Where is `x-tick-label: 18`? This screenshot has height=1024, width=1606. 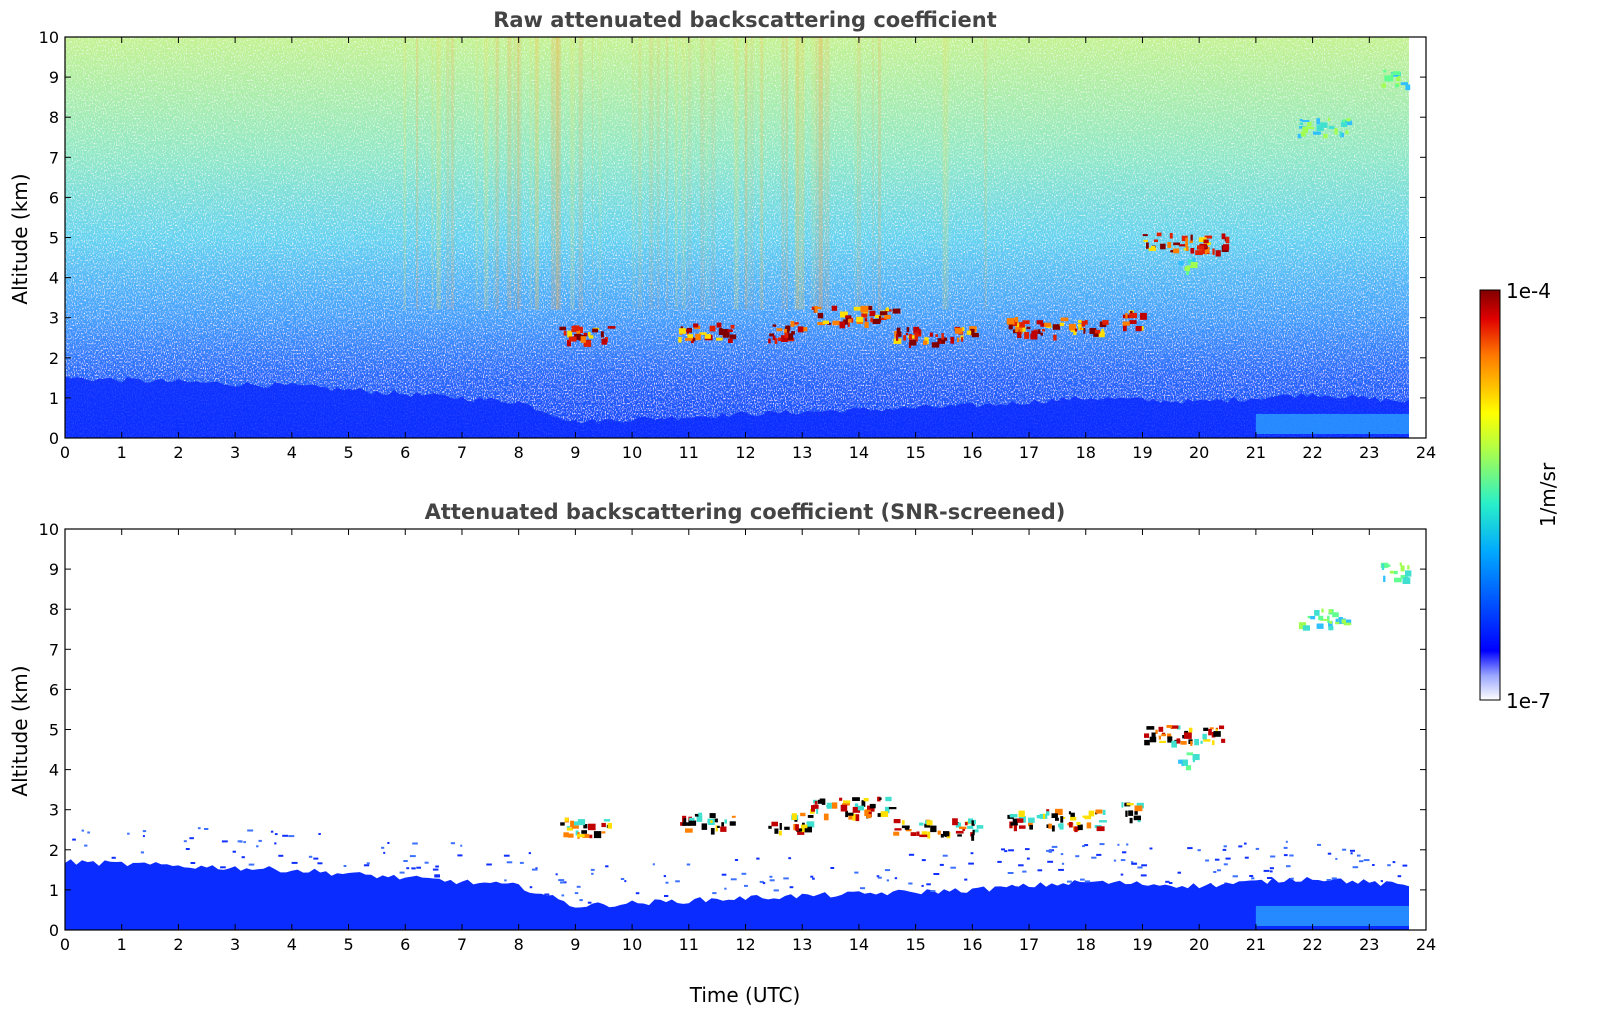 x-tick-label: 18 is located at coordinates (1086, 944).